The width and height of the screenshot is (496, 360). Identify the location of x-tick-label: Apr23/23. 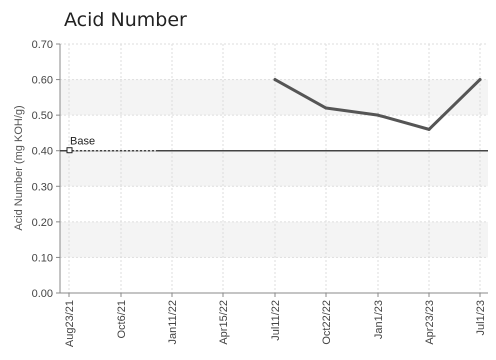
(430, 322).